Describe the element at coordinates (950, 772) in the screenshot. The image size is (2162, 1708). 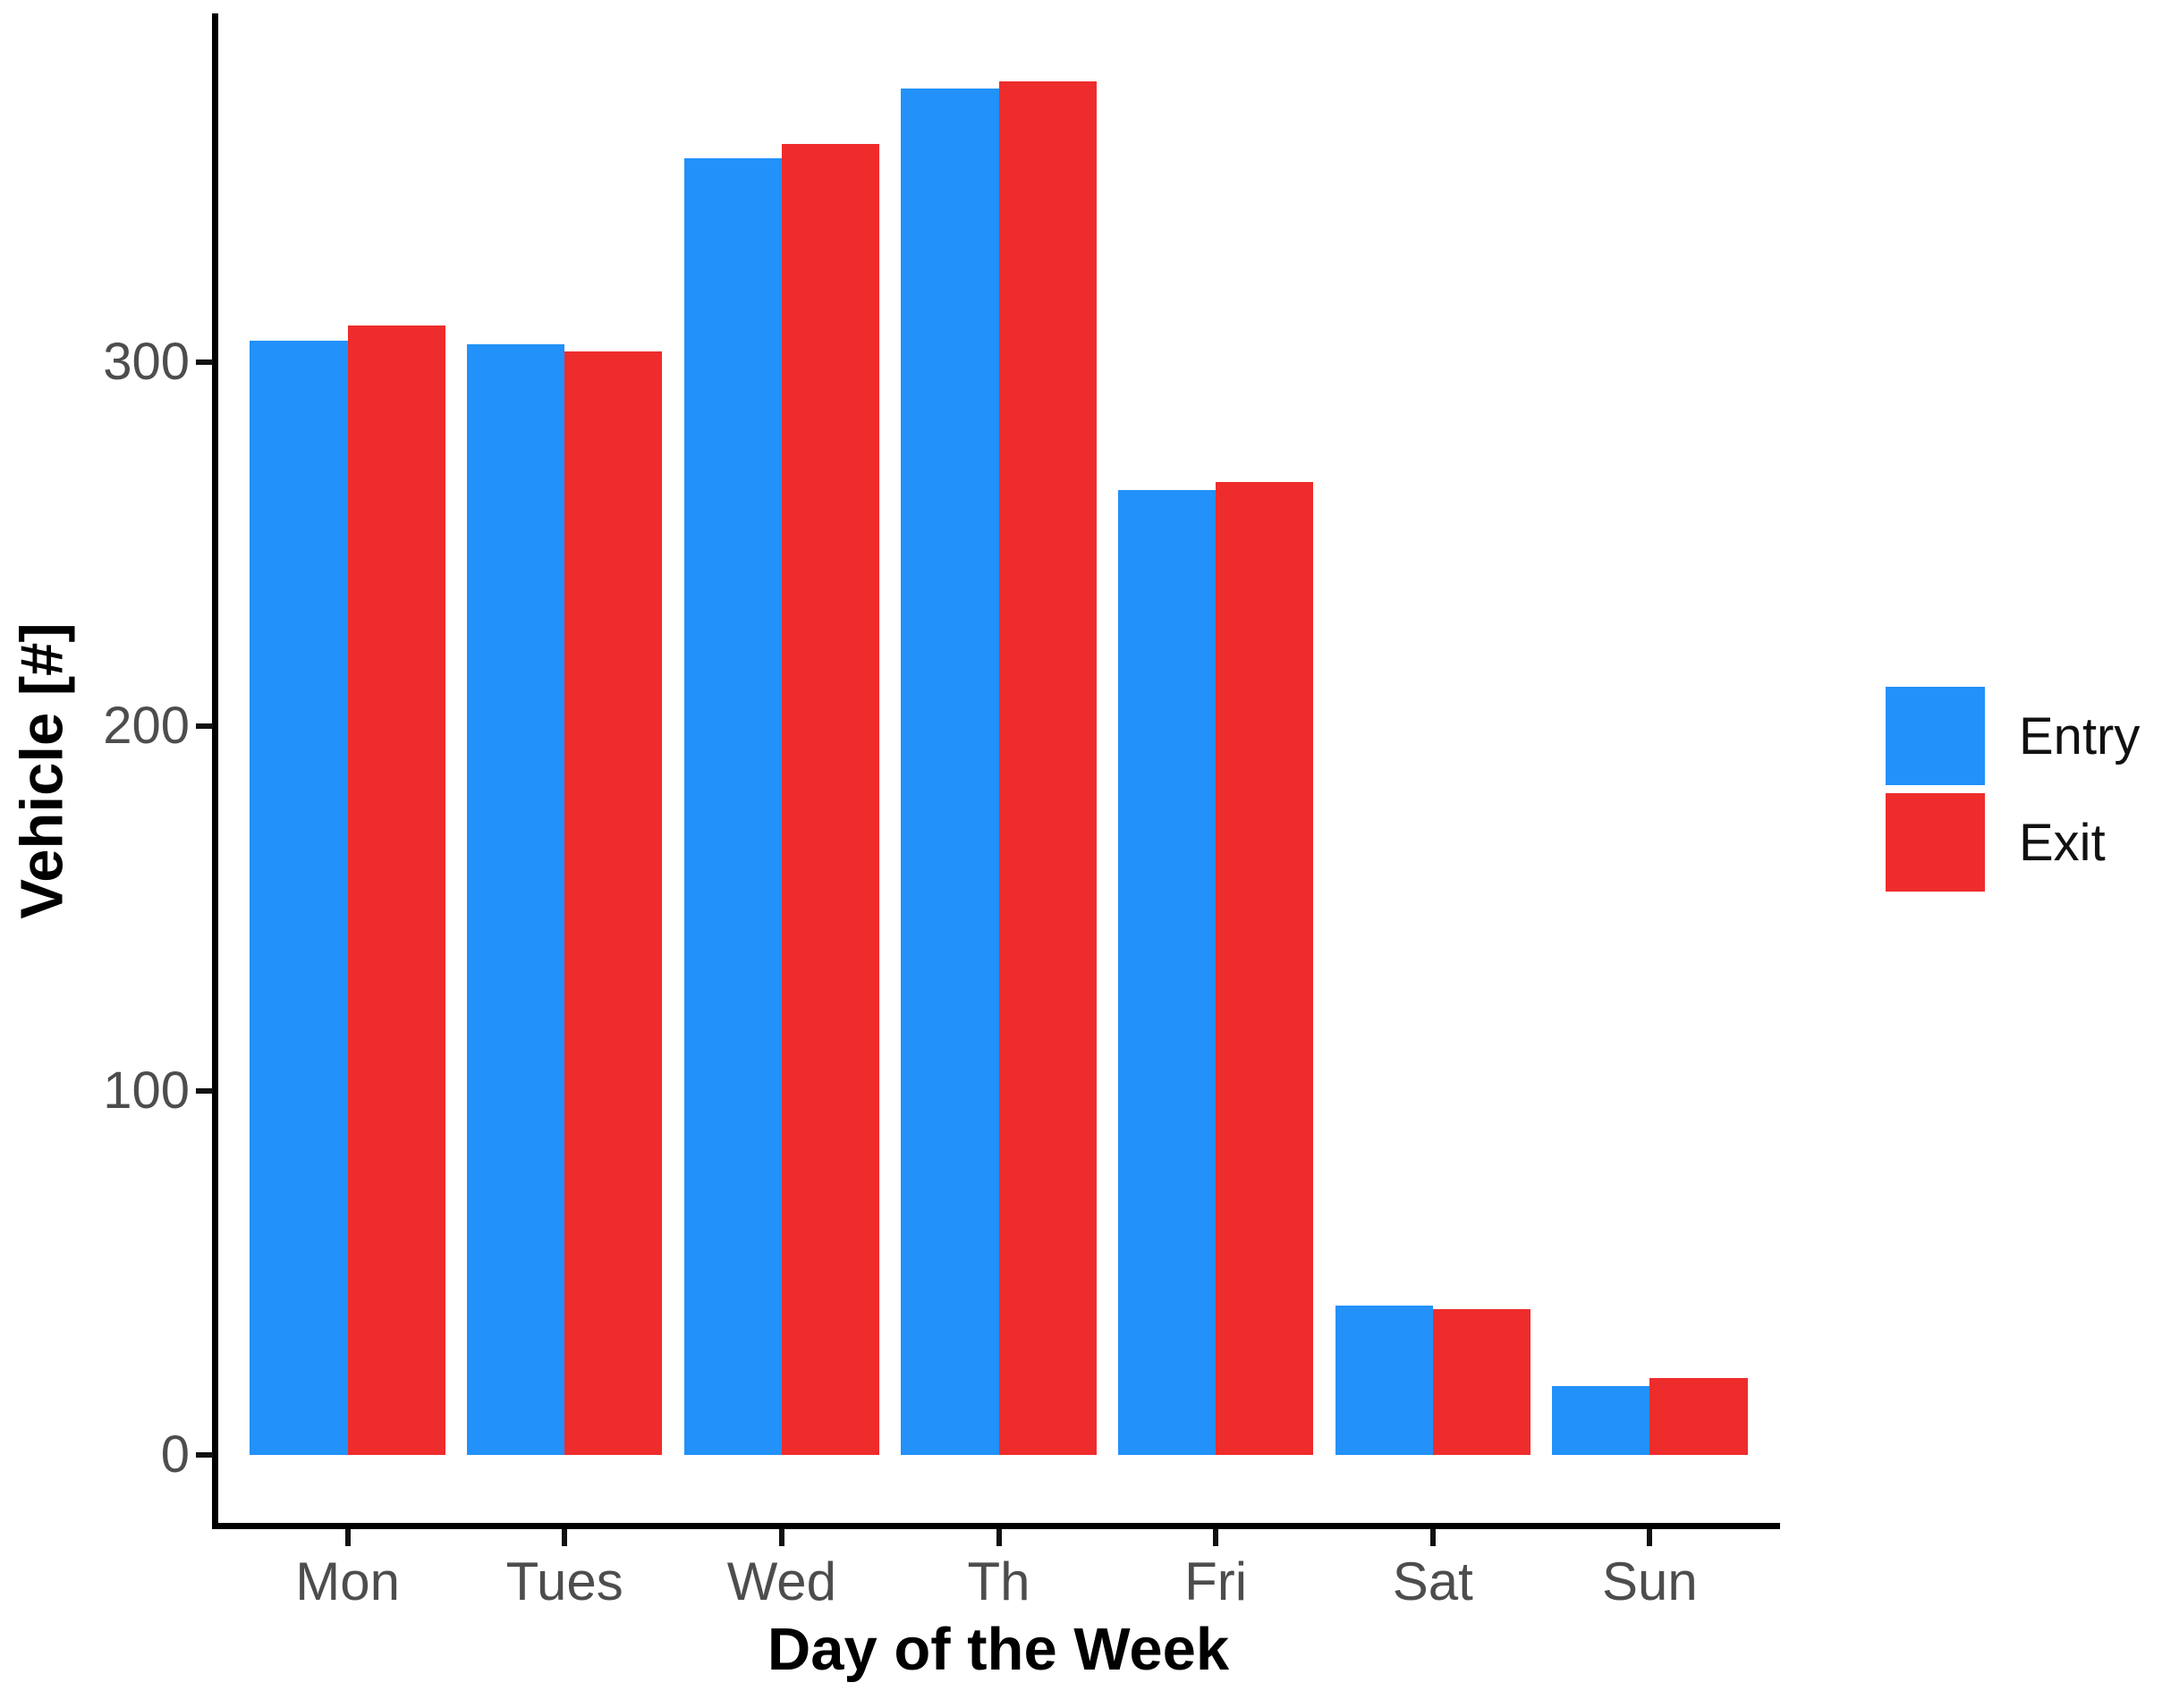
I see `bar-th-entry` at that location.